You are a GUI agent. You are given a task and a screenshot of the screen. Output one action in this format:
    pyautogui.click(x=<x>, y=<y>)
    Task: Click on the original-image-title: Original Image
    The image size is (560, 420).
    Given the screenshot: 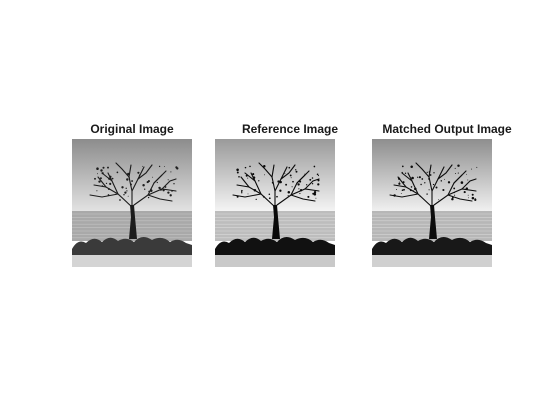 What is the action you would take?
    pyautogui.click(x=132, y=129)
    